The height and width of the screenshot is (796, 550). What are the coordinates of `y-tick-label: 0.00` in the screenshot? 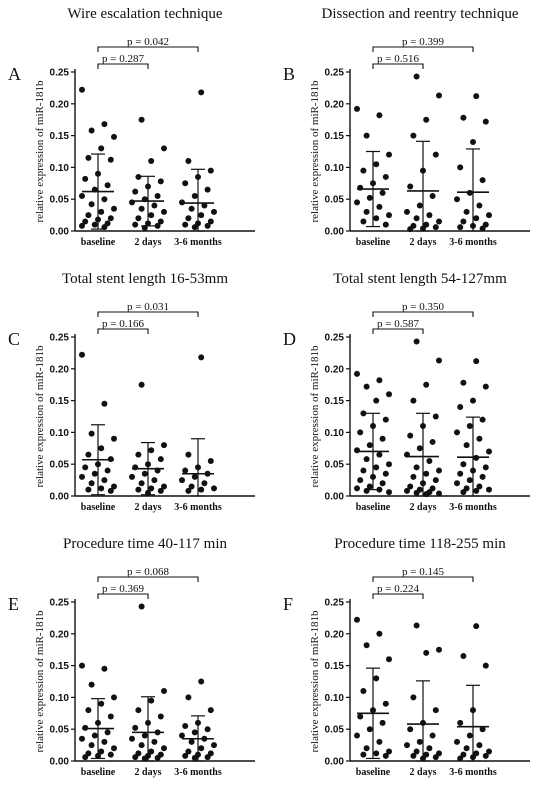 It's located at (60, 232).